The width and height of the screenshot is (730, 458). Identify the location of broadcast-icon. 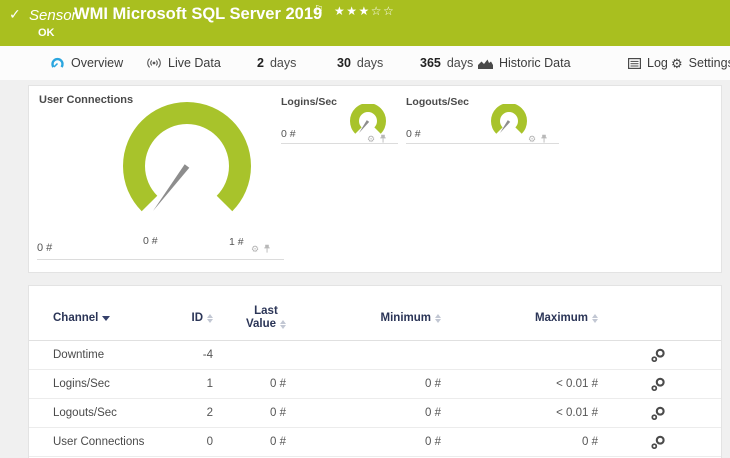
(154, 63).